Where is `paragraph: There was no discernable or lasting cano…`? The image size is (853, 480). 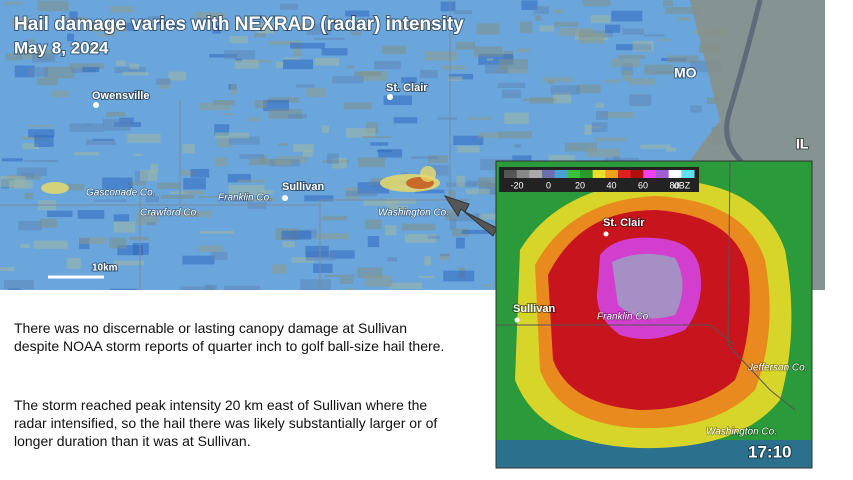 paragraph: There was no discernable or lasting cano… is located at coordinates (229, 337).